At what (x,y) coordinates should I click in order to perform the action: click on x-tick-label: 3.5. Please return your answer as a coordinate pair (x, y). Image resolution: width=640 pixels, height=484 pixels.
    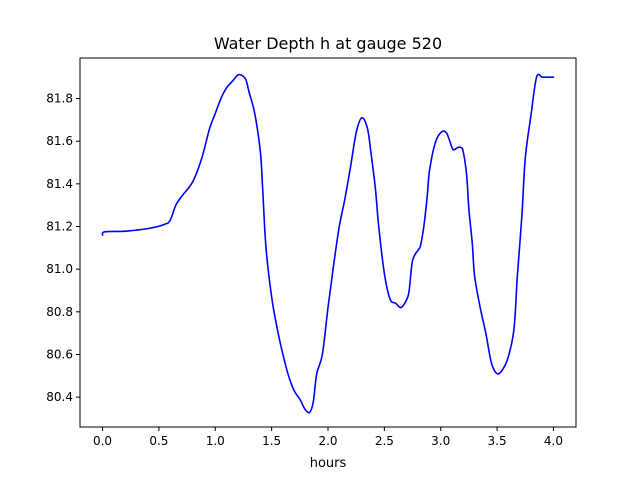
    Looking at the image, I should click on (497, 441).